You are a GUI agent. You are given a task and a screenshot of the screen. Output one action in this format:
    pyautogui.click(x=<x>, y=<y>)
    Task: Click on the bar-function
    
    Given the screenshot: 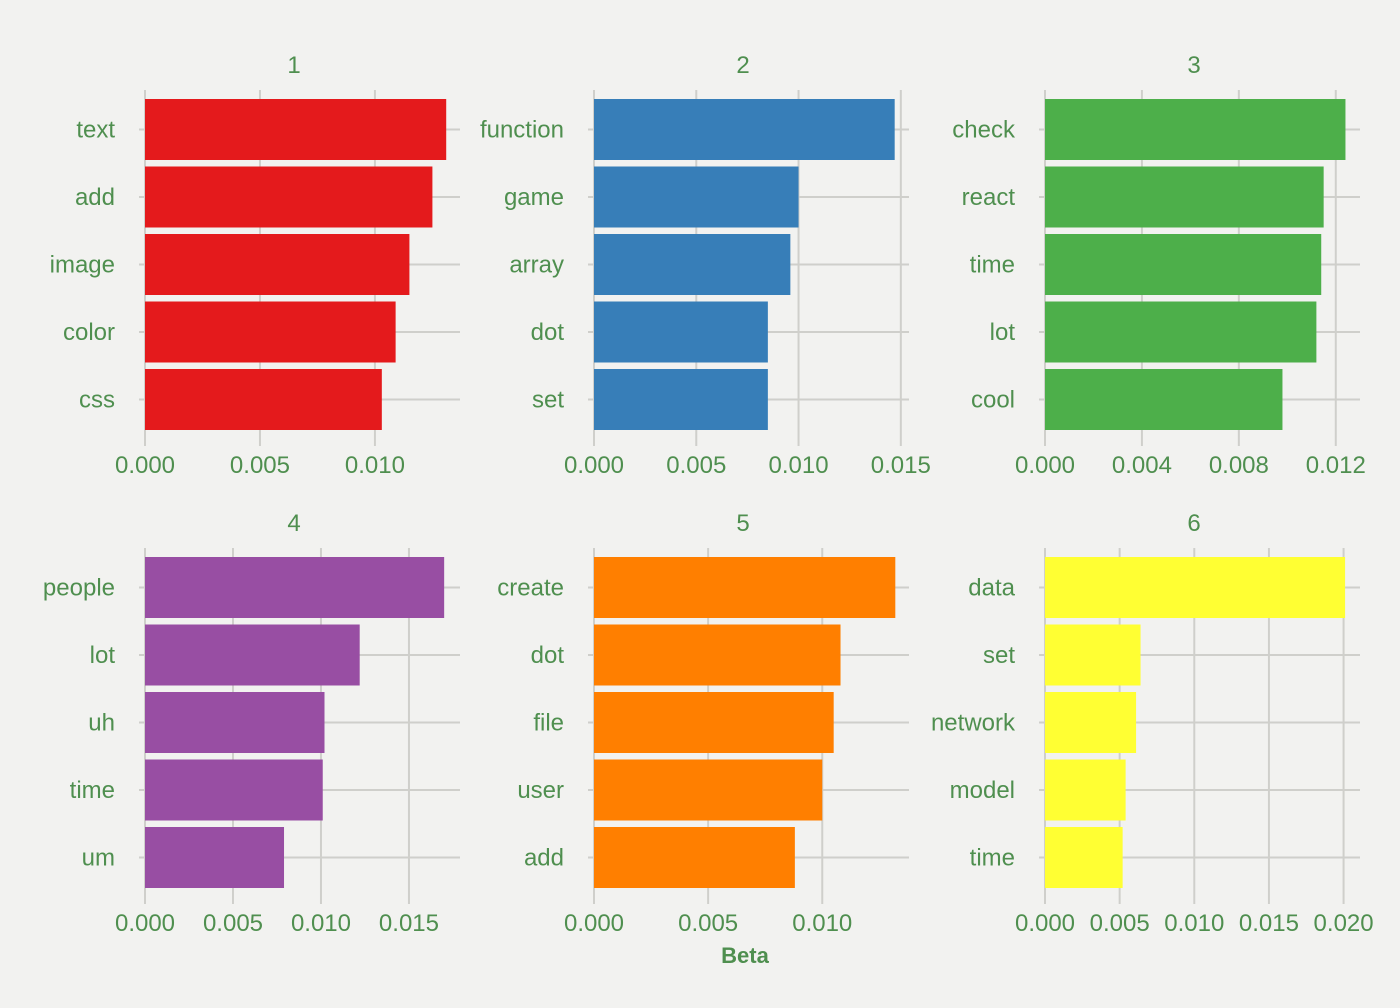 What is the action you would take?
    pyautogui.click(x=744, y=129)
    